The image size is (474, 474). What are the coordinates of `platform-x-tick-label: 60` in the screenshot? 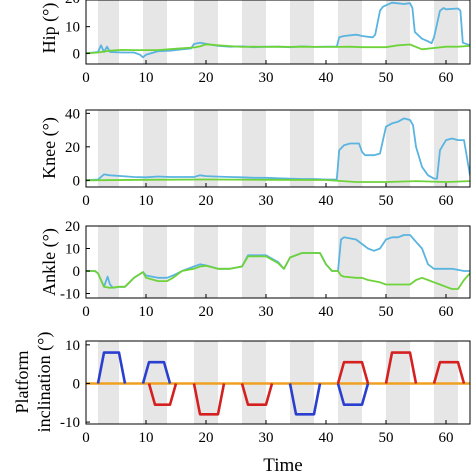 It's located at (446, 438).